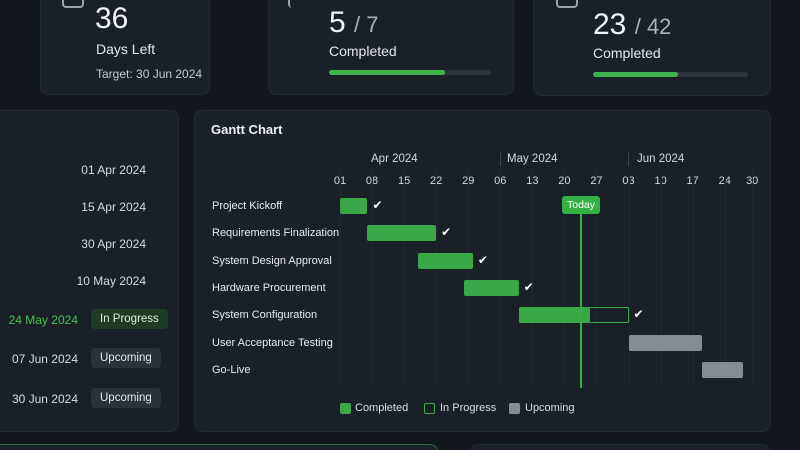  What do you see at coordinates (113, 244) in the screenshot?
I see `milestone-date: 30 Apr 2024` at bounding box center [113, 244].